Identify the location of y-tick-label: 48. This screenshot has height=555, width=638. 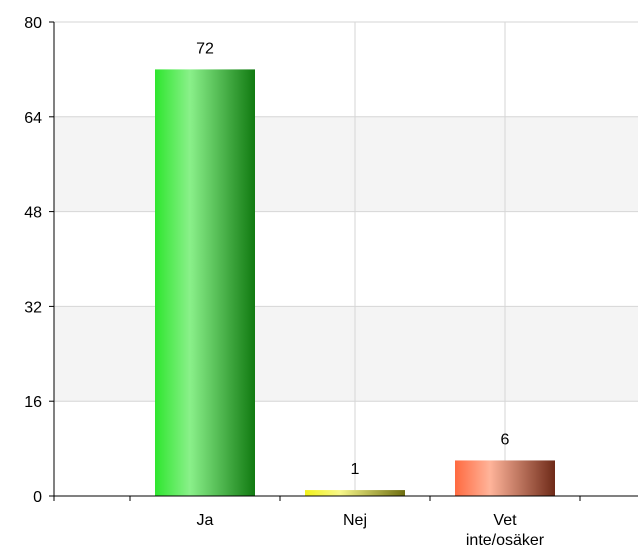
(33, 213).